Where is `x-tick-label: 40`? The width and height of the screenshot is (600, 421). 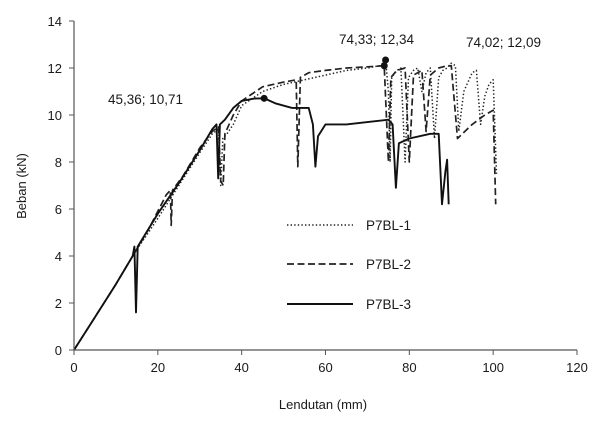 x-tick-label: 40 is located at coordinates (241, 367).